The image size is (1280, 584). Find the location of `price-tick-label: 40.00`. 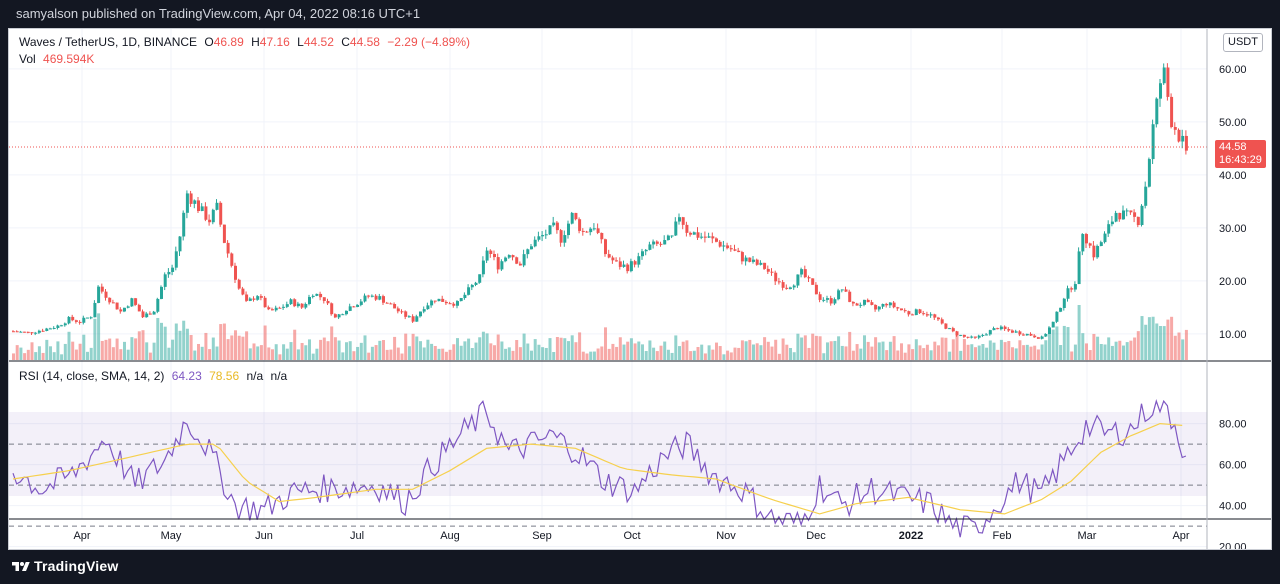

price-tick-label: 40.00 is located at coordinates (1233, 176).